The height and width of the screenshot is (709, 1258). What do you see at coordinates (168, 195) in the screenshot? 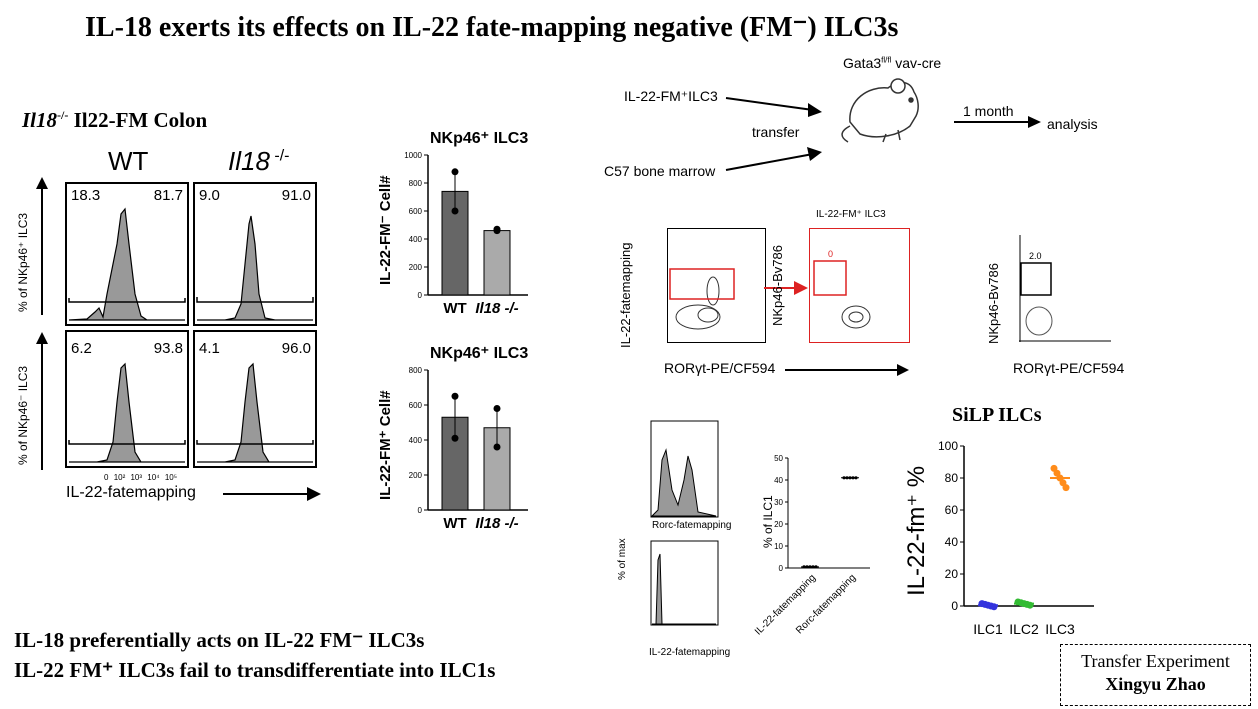
I see `pct-right: 81.7` at bounding box center [168, 195].